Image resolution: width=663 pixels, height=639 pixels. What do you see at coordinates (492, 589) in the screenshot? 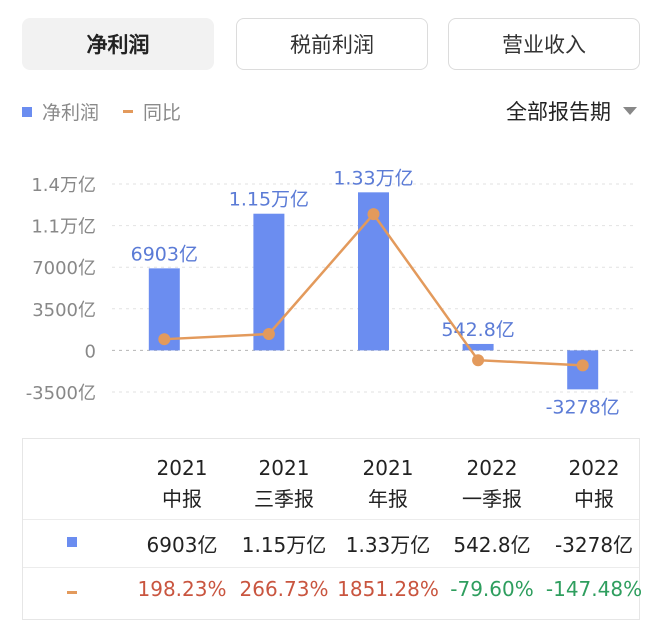
I see `yoy-cell: -79.60%` at bounding box center [492, 589].